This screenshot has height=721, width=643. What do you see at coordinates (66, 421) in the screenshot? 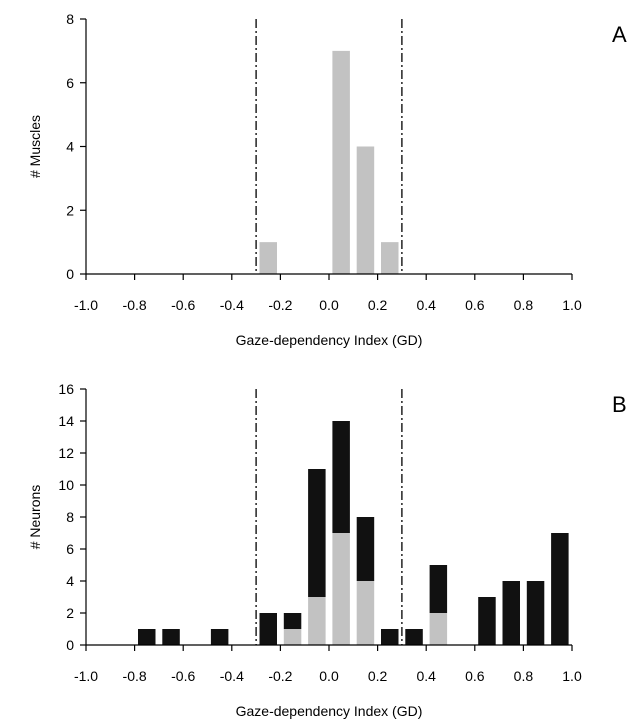
I see `y-tick-label: 14` at bounding box center [66, 421].